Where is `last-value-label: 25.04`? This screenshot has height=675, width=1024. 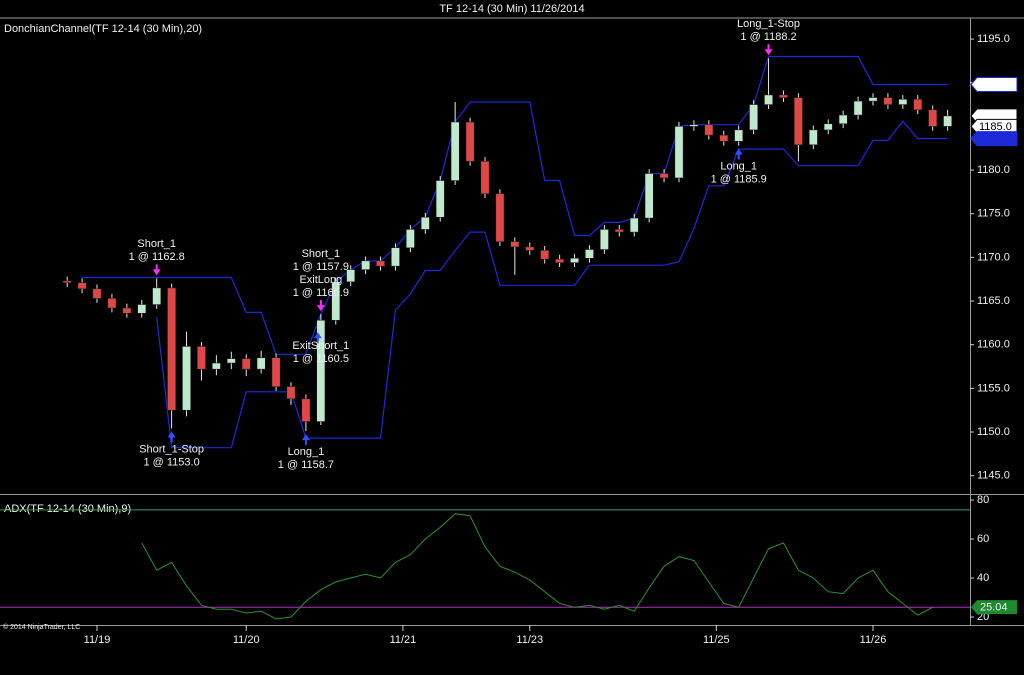
last-value-label: 25.04 is located at coordinates (994, 608).